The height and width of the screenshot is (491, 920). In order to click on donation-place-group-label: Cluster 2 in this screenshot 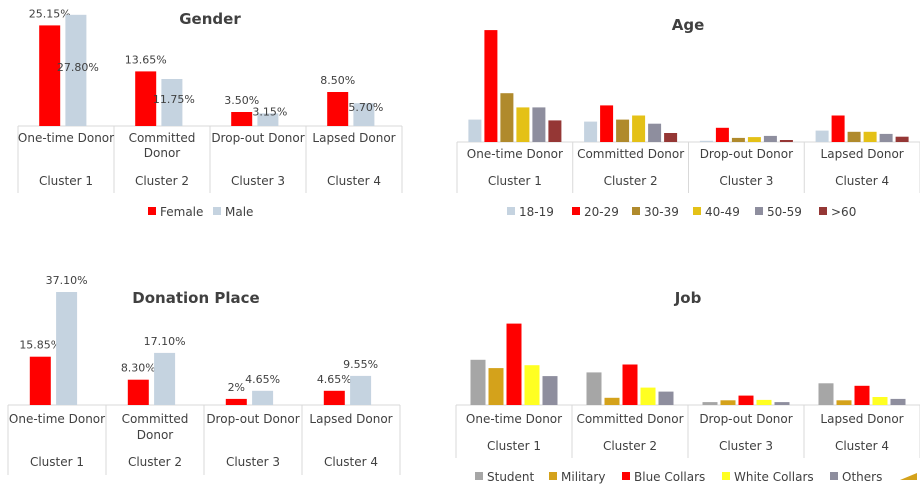, I will do `click(155, 462)`.